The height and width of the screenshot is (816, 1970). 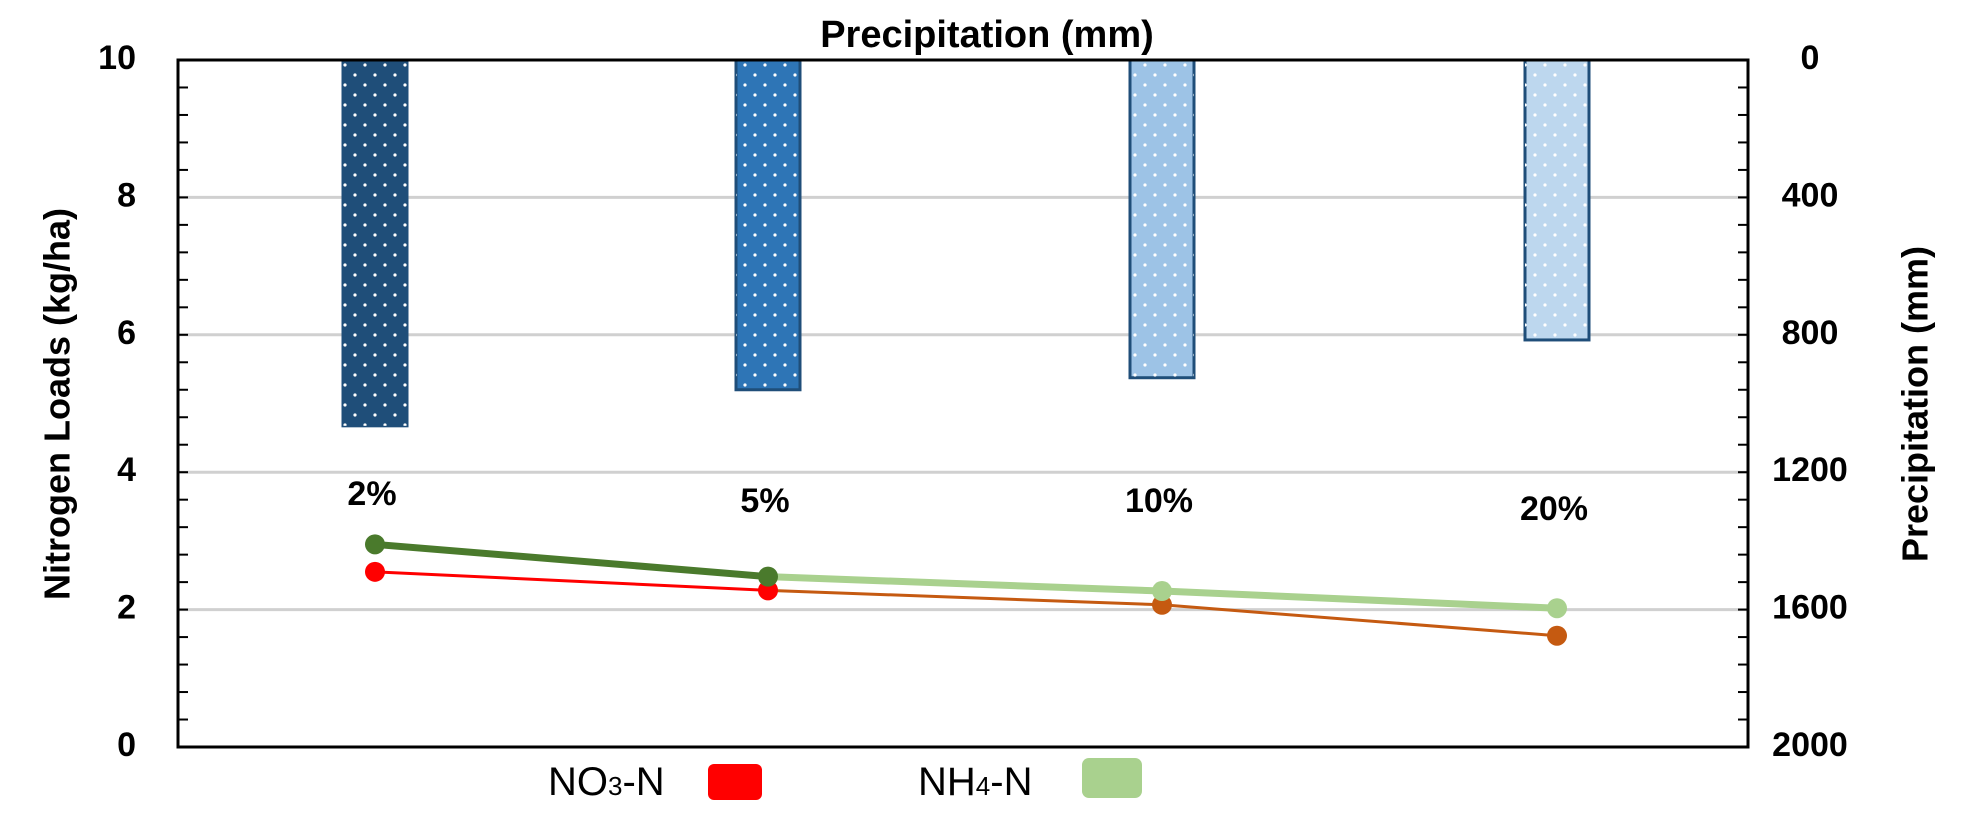 I want to click on category-label-10%: 10%, so click(x=1159, y=501).